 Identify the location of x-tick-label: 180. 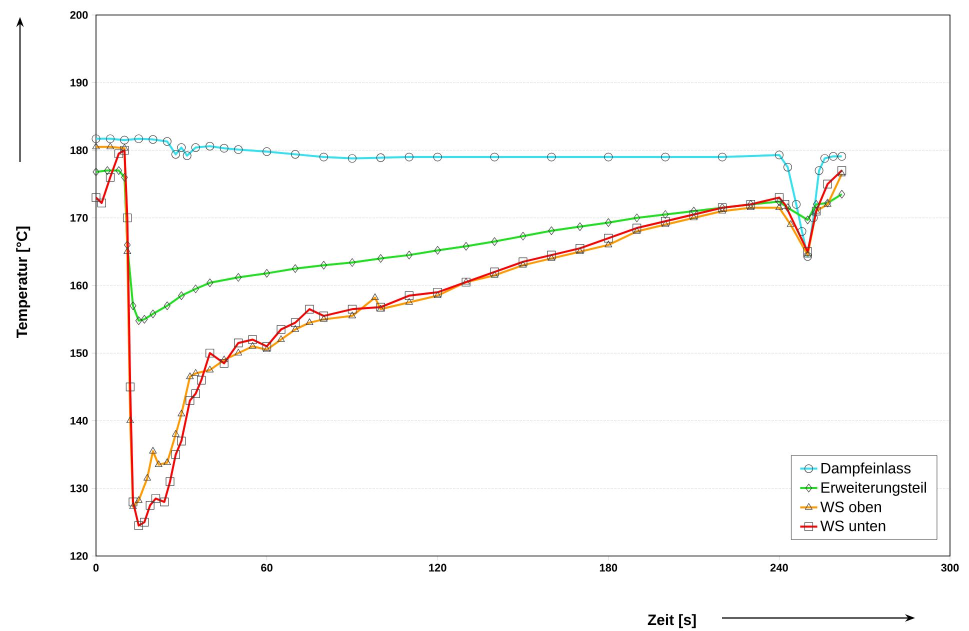
(609, 568).